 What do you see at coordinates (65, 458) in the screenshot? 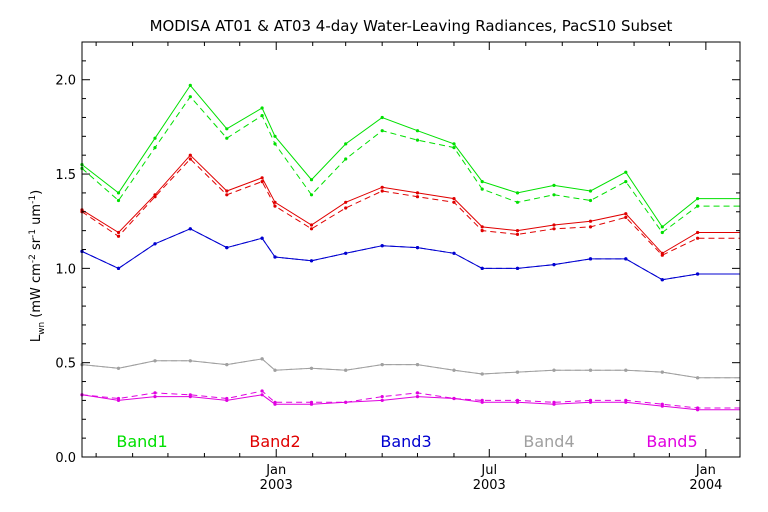
I see `y-tick-label-0: 0.0` at bounding box center [65, 458].